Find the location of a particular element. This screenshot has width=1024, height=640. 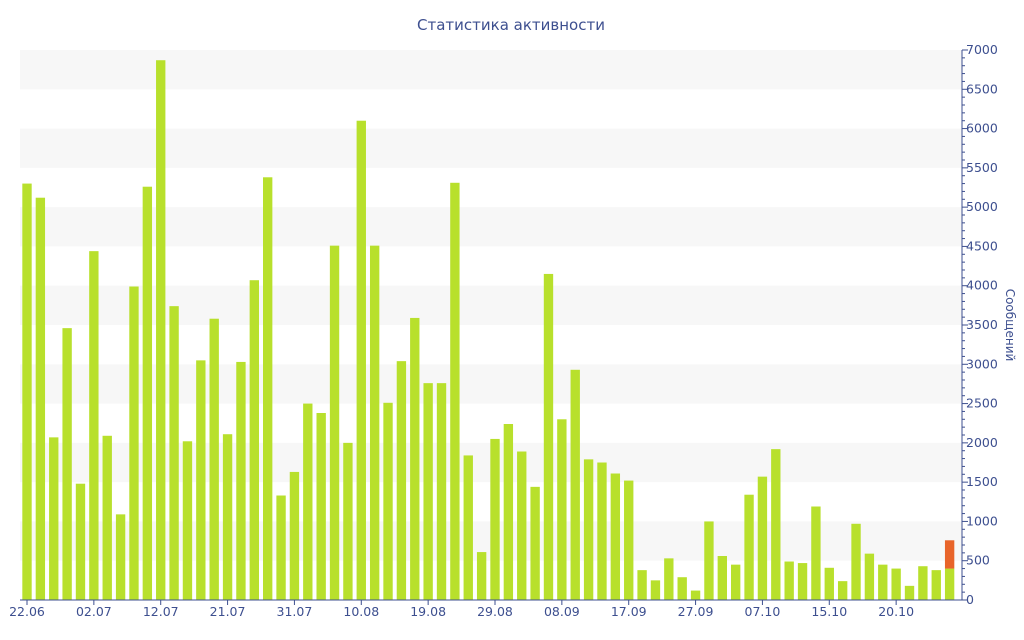

y-tick-label: 500 is located at coordinates (978, 560).